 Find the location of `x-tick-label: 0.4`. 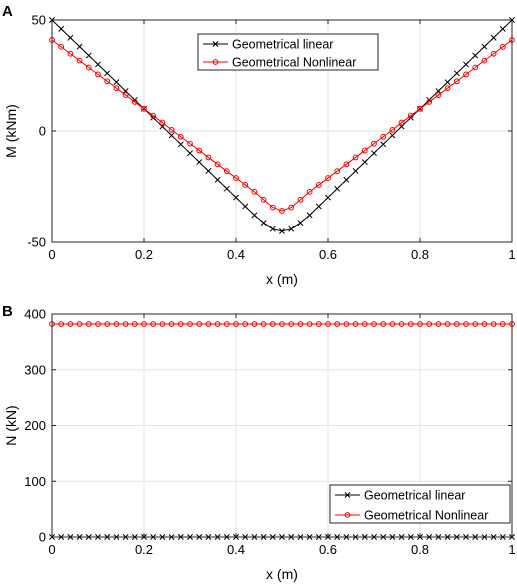

x-tick-label: 0.4 is located at coordinates (236, 549).